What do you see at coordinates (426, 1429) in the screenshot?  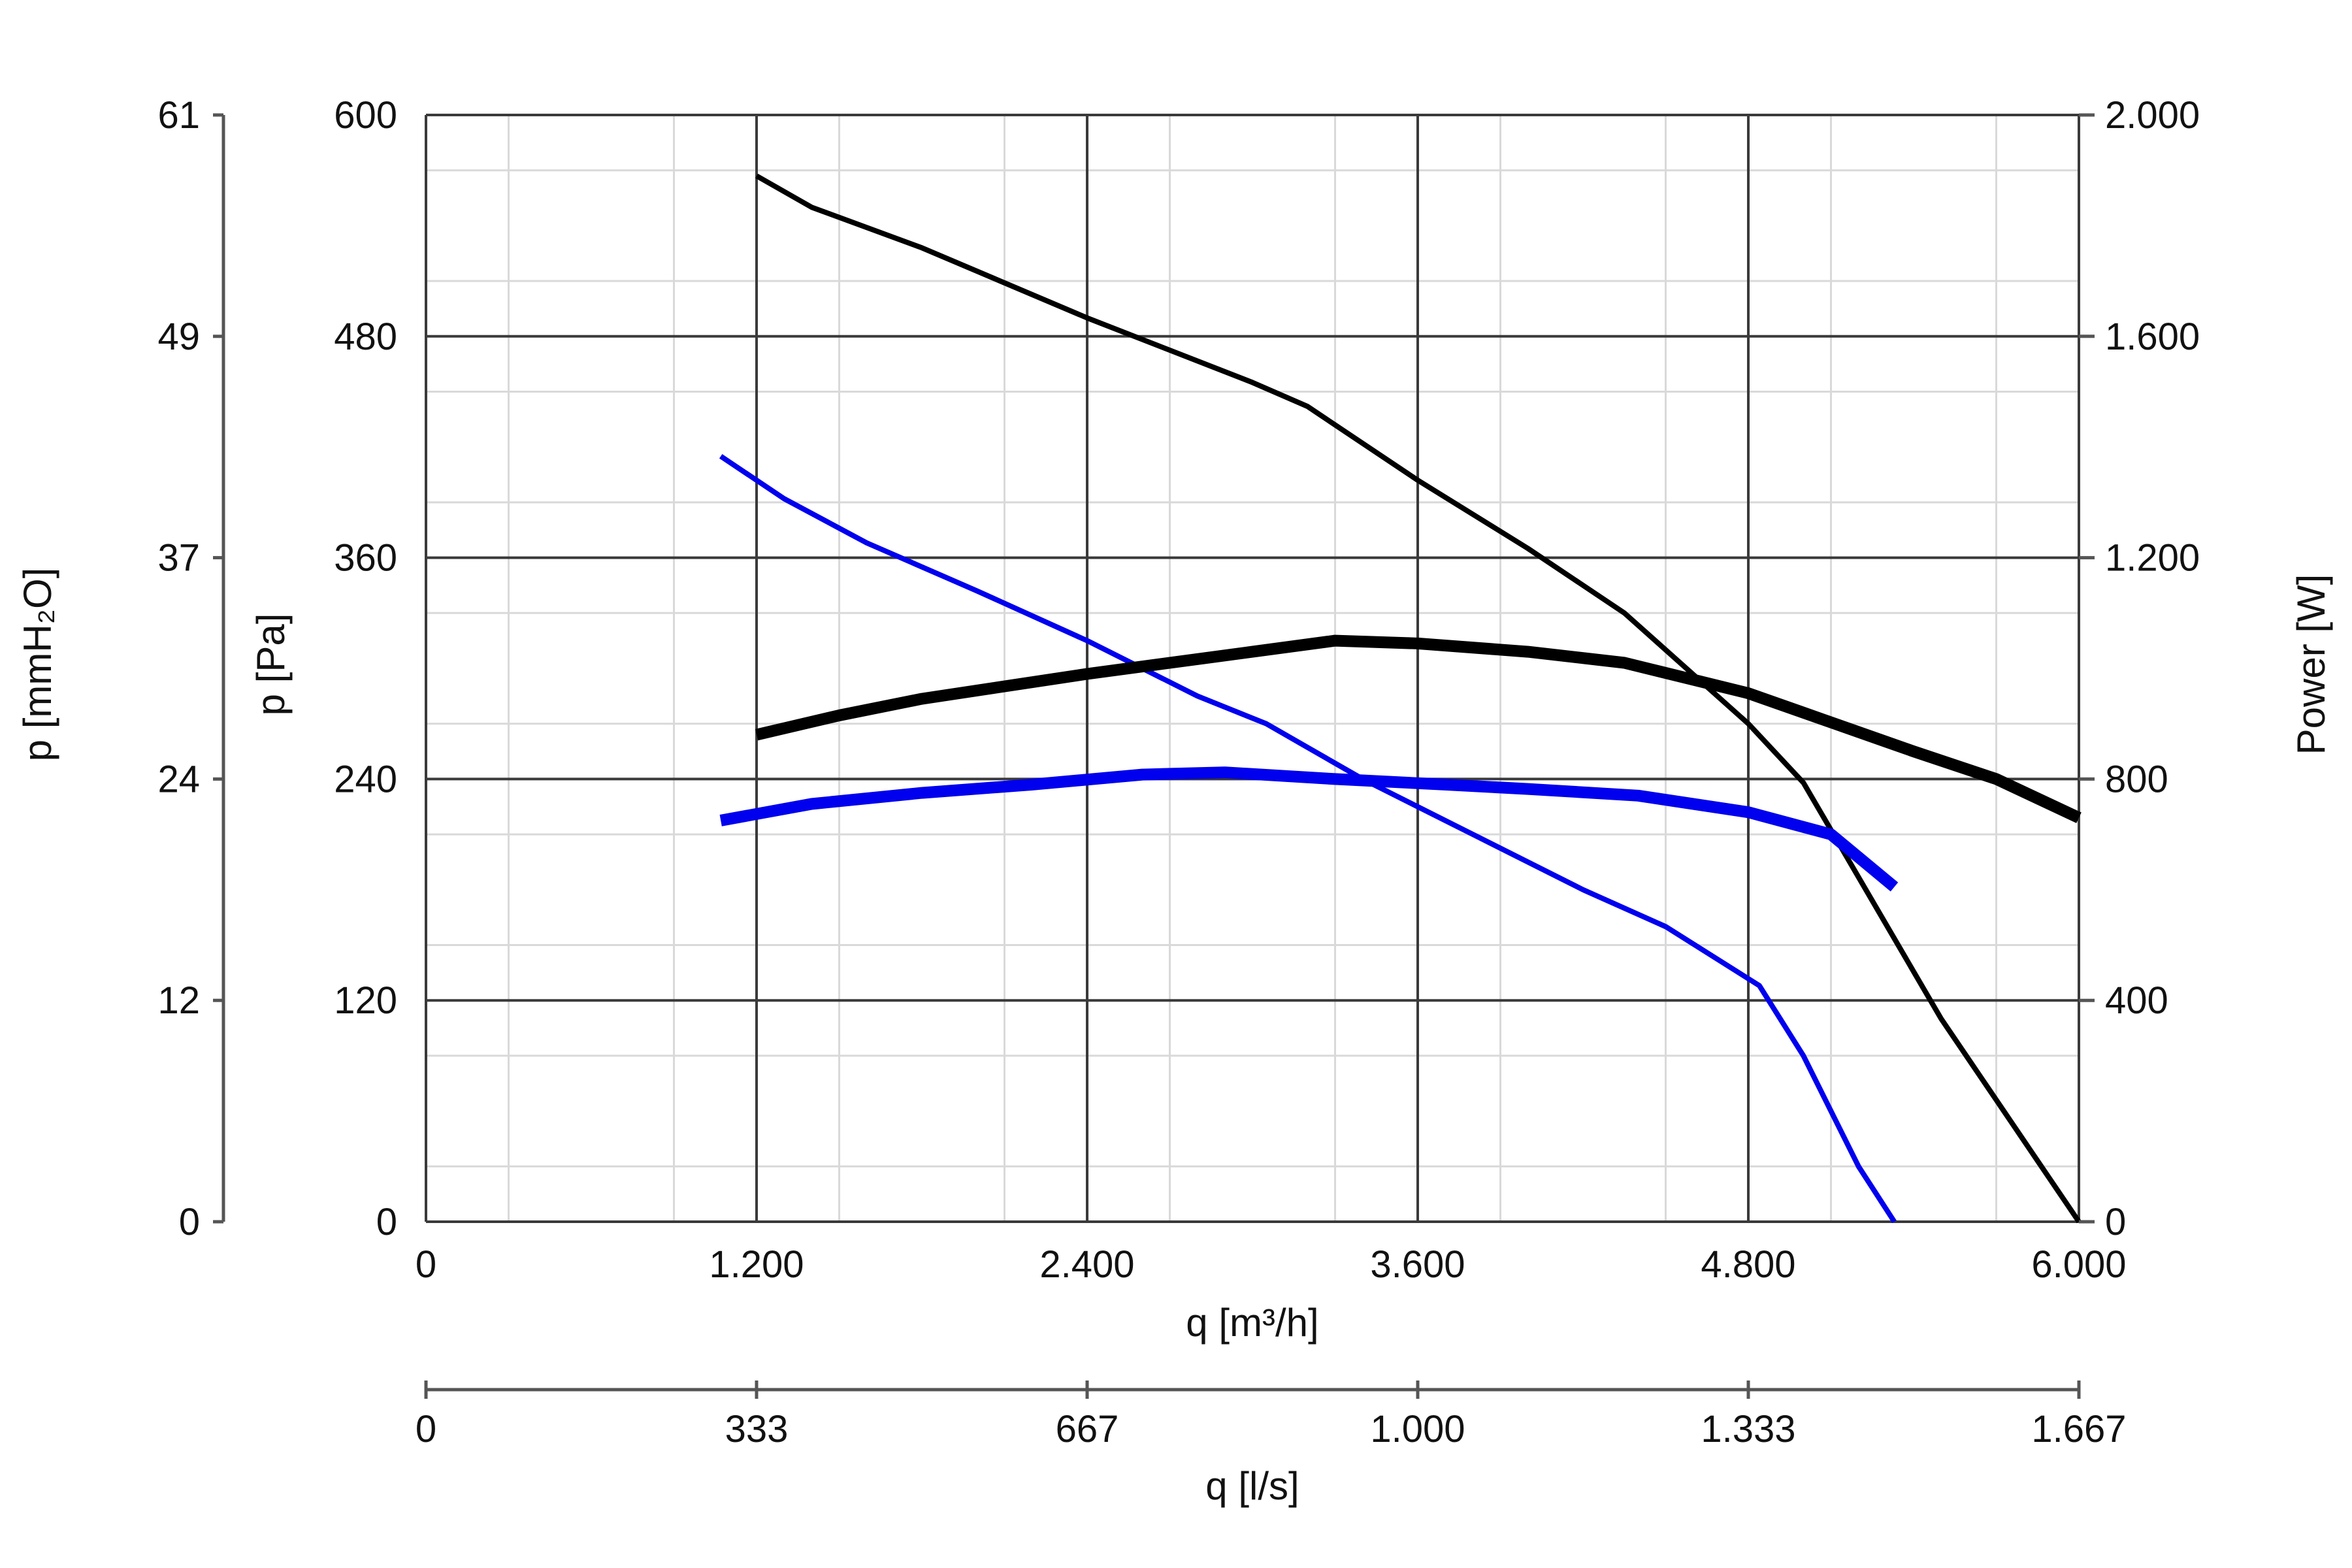 I see `x2-tick-label: 0` at bounding box center [426, 1429].